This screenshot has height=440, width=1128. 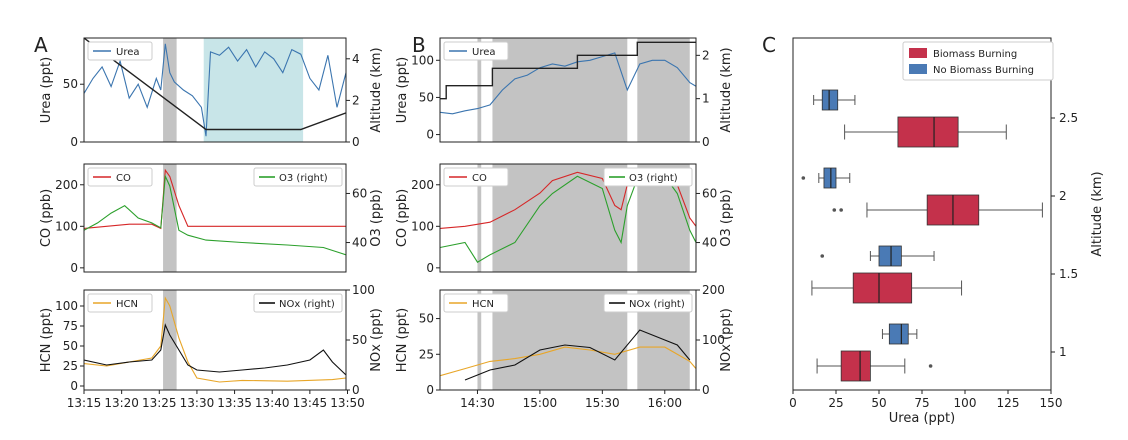 I want to click on x-tick-label: 13:20, so click(x=121, y=403).